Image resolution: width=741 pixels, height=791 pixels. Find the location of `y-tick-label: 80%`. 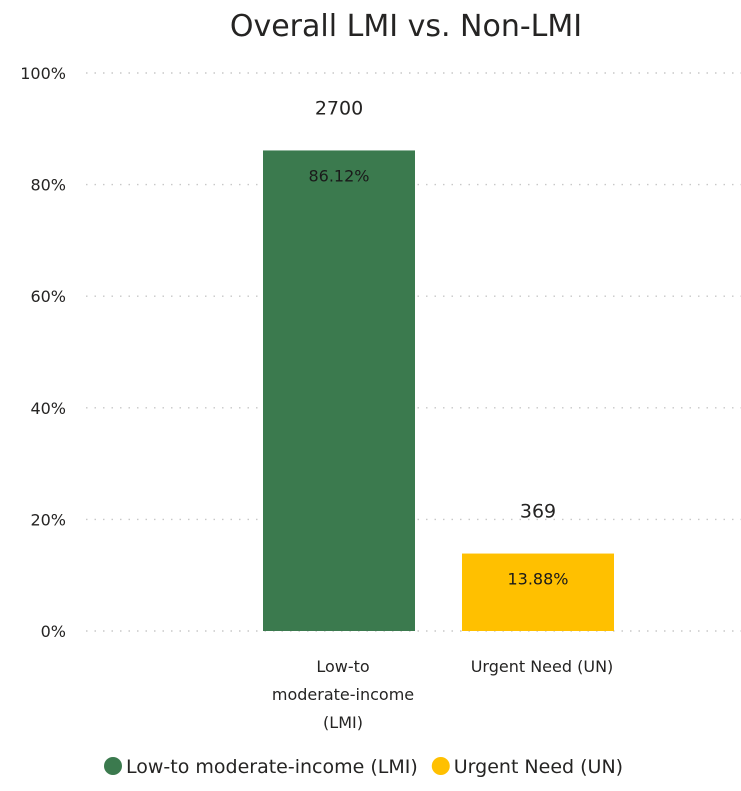

y-tick-label: 80% is located at coordinates (48, 185).